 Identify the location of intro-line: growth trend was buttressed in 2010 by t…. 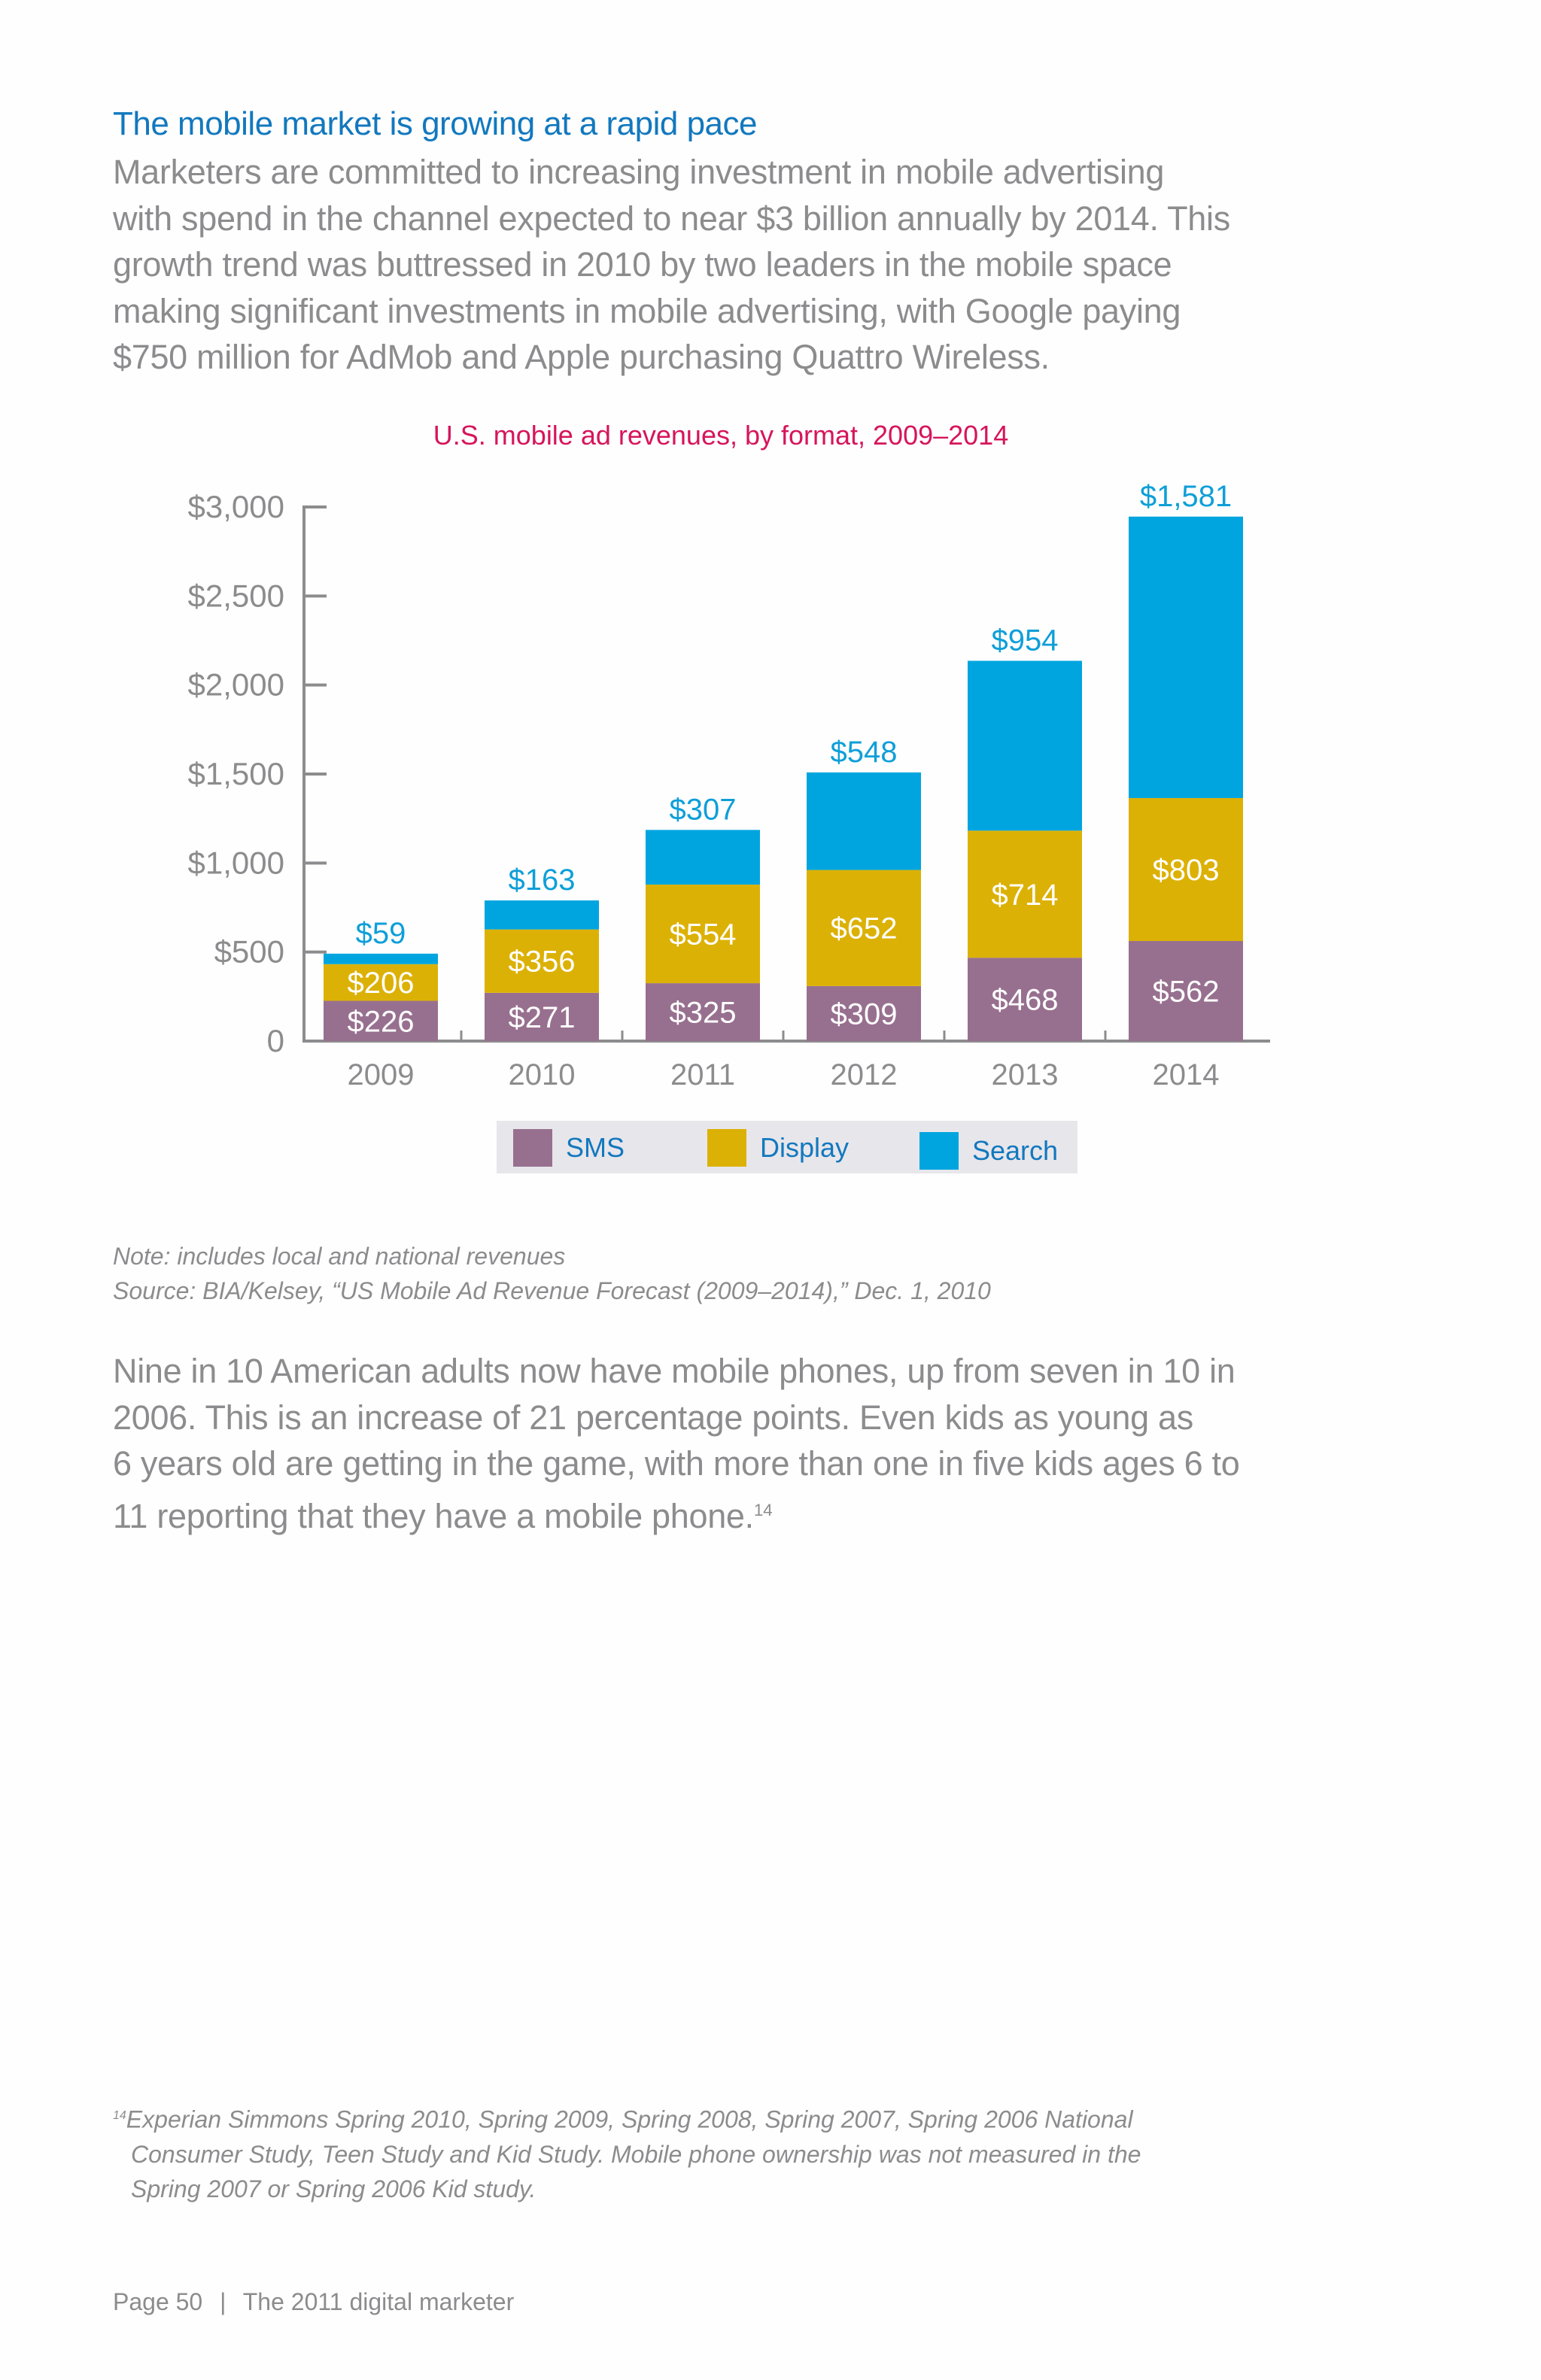
(642, 264).